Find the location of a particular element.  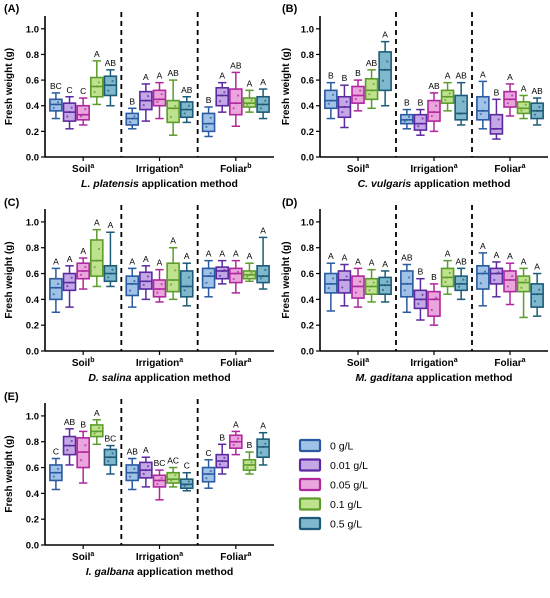

legend-item: 0.01 g/L is located at coordinates (333, 465).